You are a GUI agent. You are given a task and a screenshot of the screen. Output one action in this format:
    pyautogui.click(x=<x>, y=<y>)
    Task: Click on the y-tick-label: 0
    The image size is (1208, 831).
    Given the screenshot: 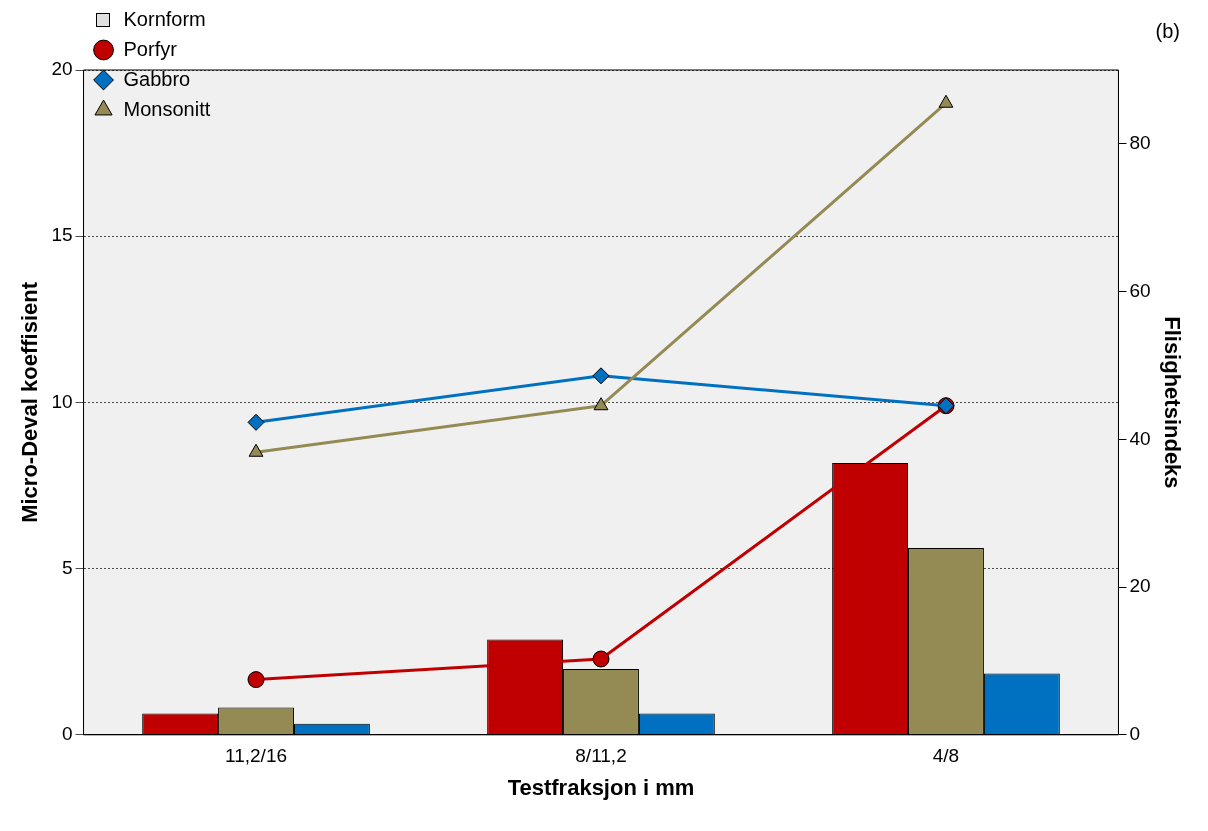 What is the action you would take?
    pyautogui.click(x=67, y=734)
    